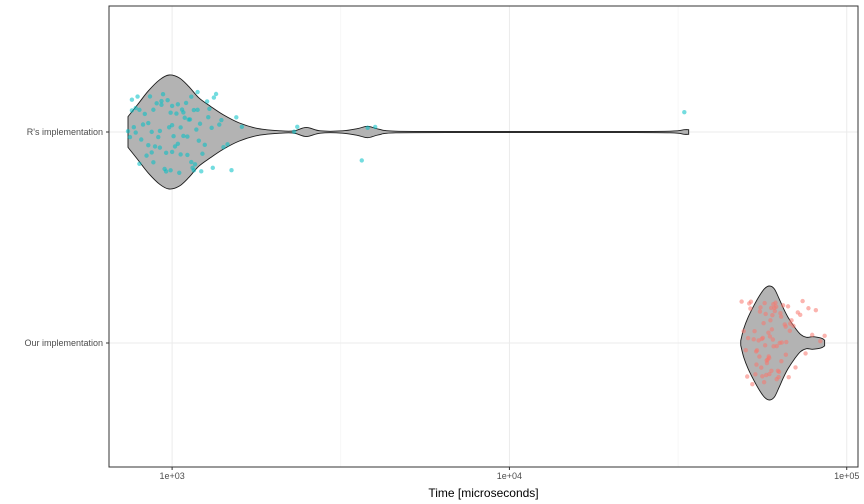  Describe the element at coordinates (483, 493) in the screenshot. I see `x-axis-title: Time [microseconds]` at that location.